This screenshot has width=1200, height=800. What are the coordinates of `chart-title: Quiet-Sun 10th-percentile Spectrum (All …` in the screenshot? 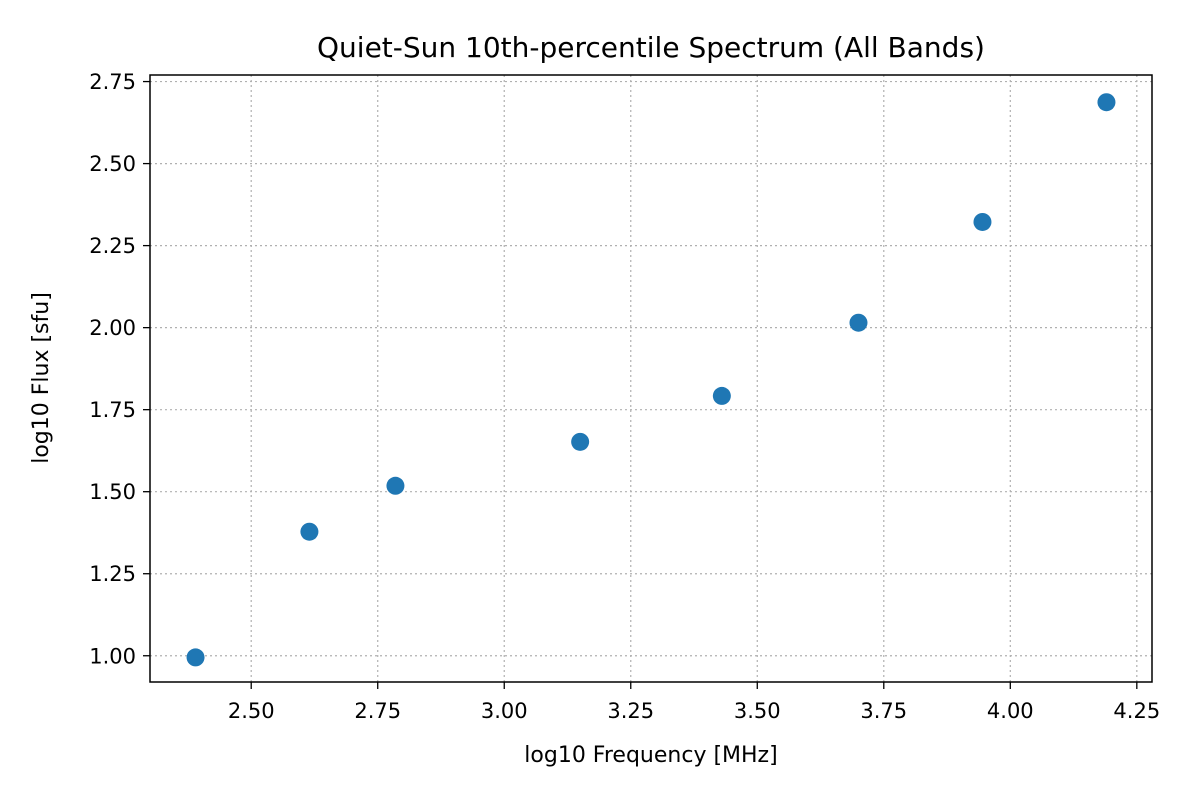 It's located at (651, 47).